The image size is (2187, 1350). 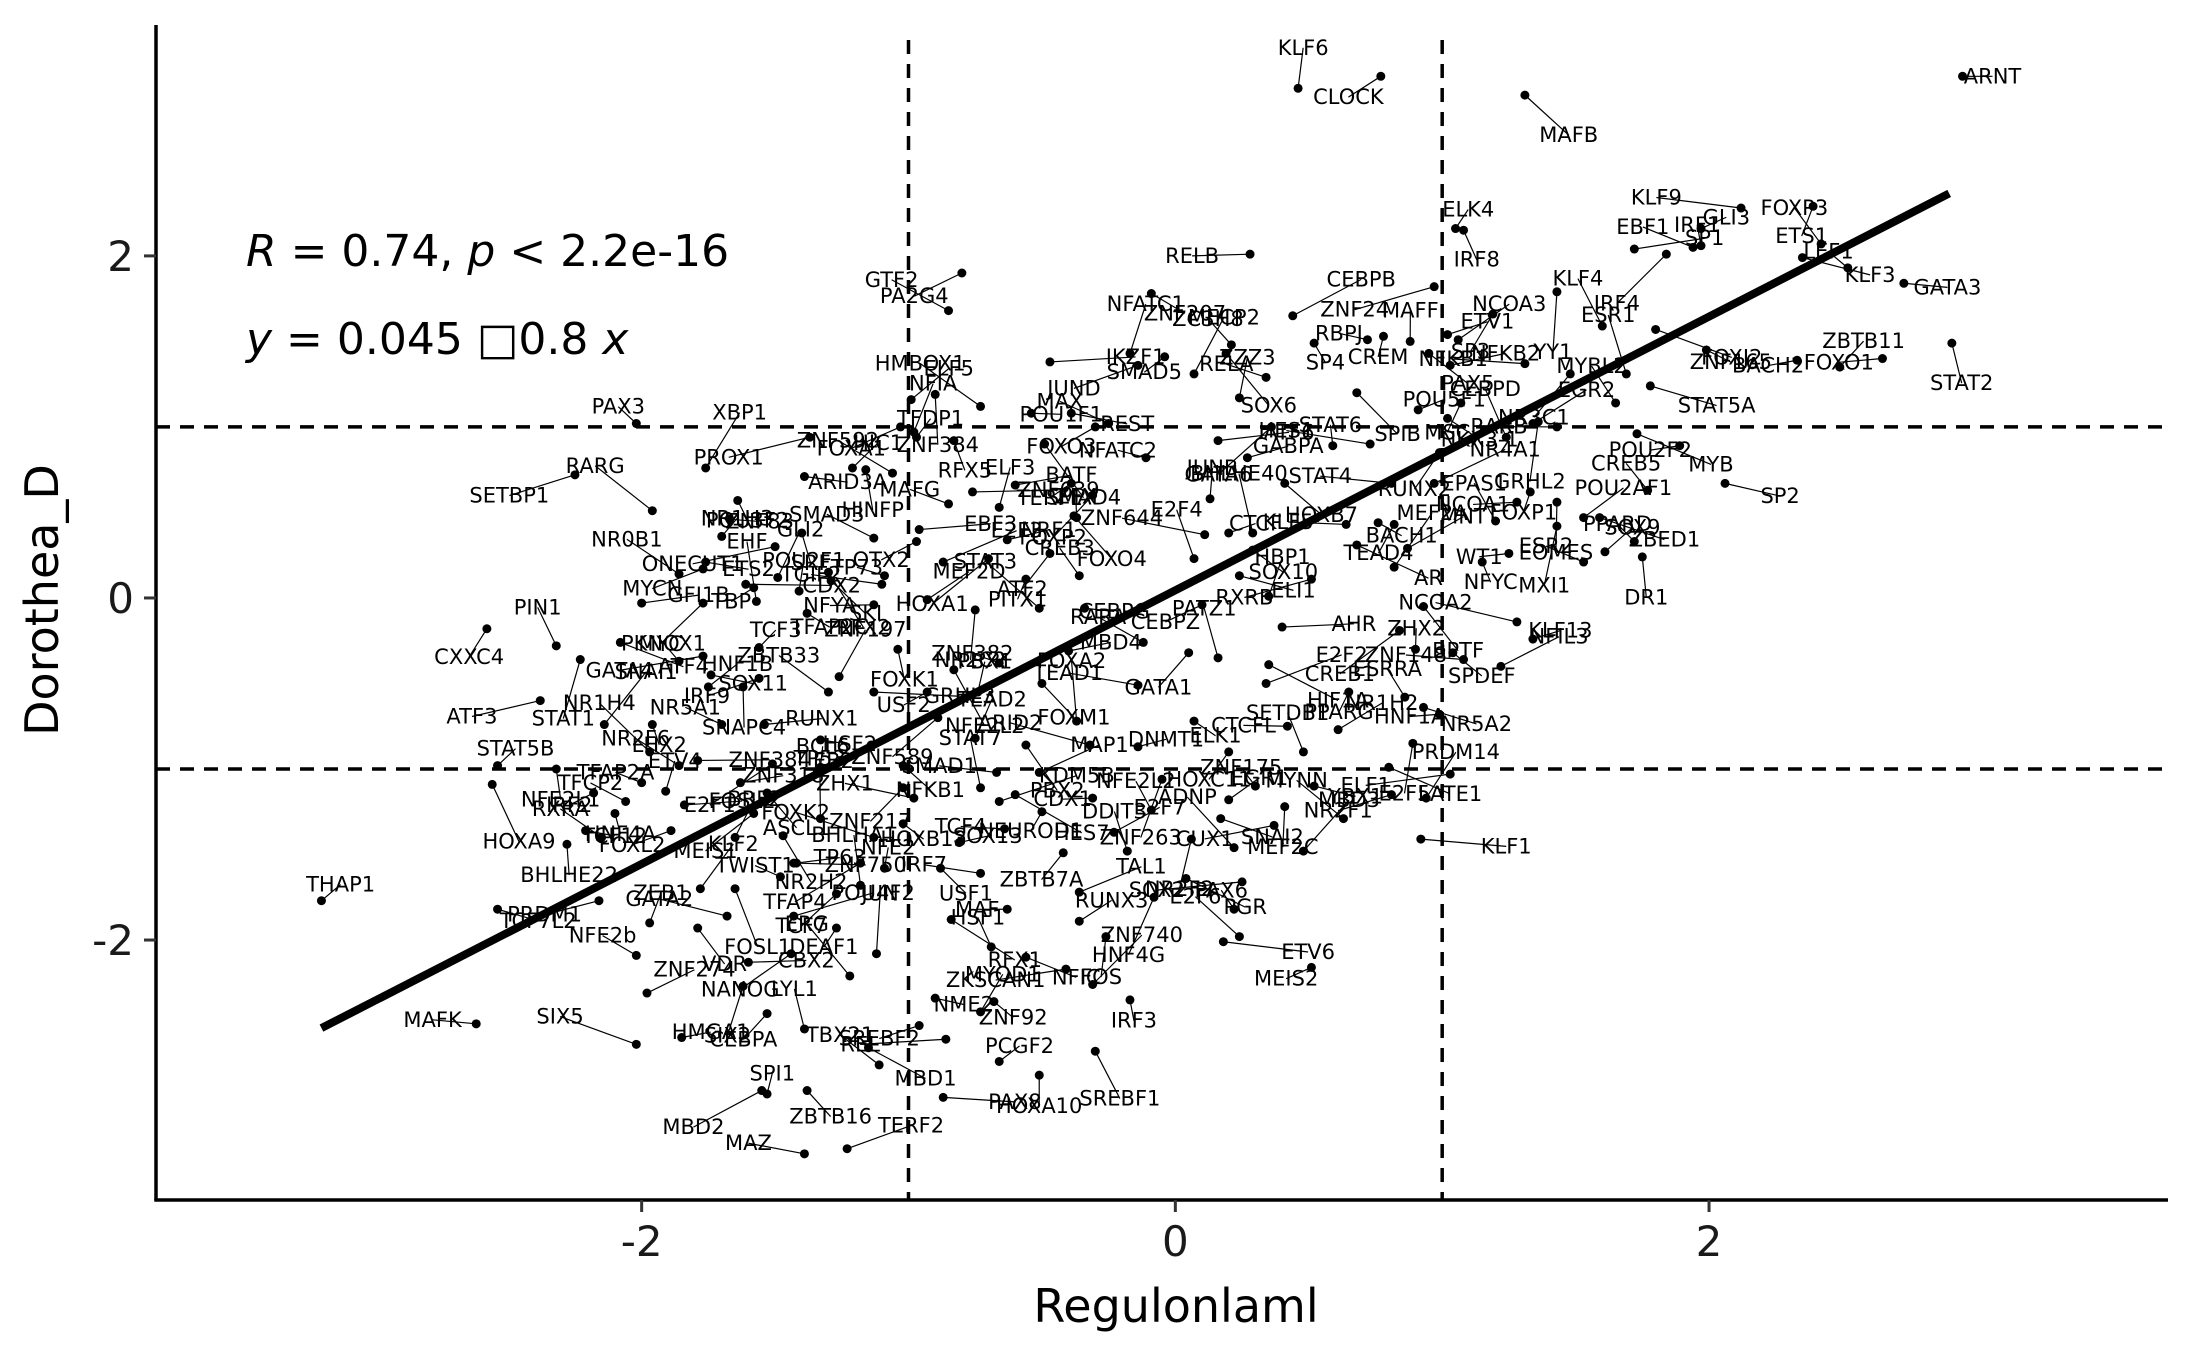 I want to click on point-label: FOXM1, so click(x=1073, y=717).